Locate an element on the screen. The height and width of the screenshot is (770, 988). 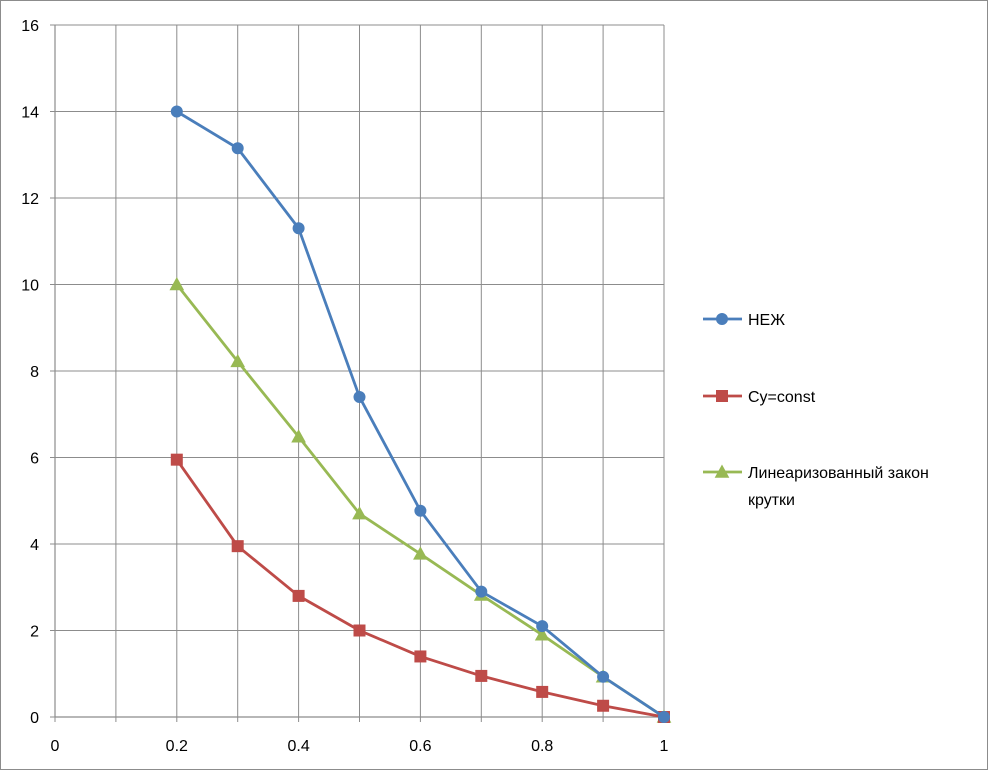
legend-entry-3: Линеаризованный закон крутки is located at coordinates (816, 486).